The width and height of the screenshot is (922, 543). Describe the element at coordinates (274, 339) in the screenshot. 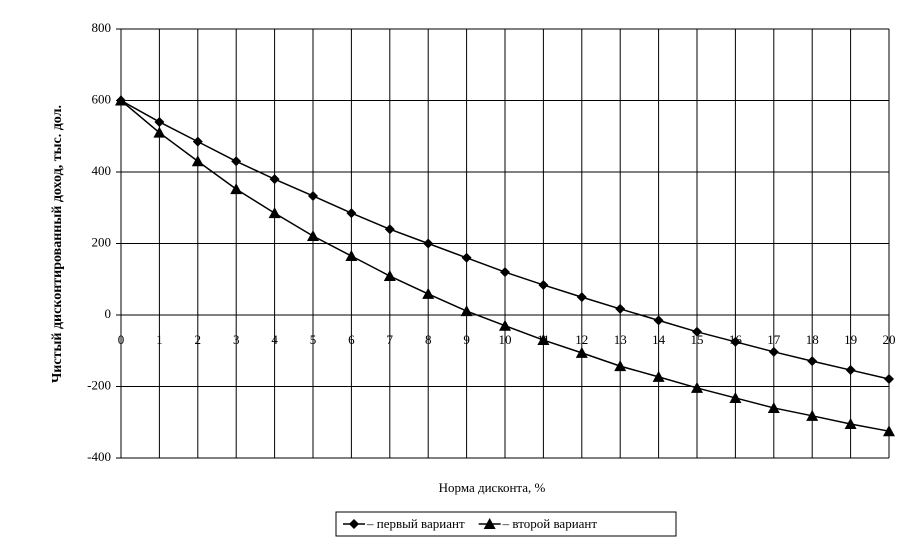

I see `x-tick-label: 4` at that location.